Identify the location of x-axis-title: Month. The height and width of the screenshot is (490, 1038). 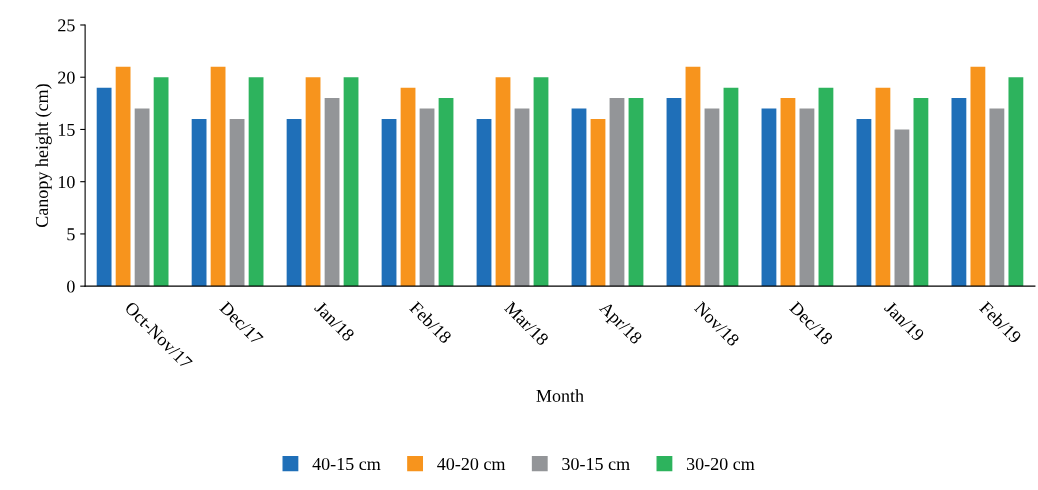
(560, 395).